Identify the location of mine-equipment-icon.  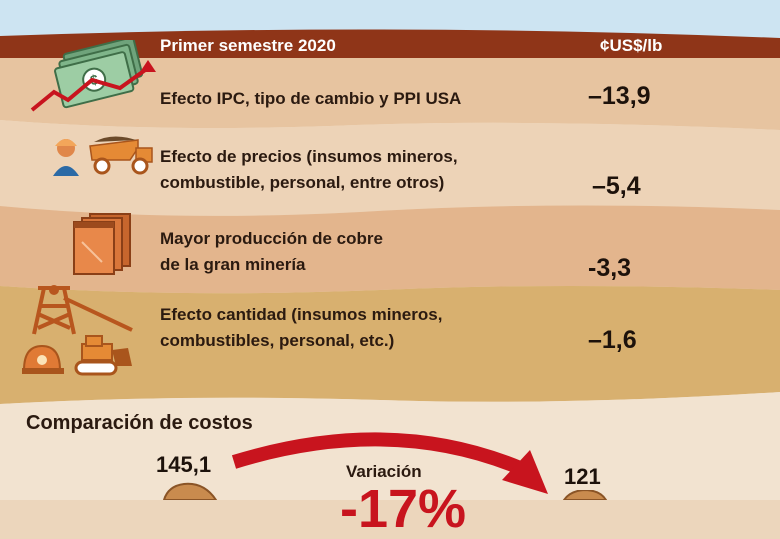
(77, 330).